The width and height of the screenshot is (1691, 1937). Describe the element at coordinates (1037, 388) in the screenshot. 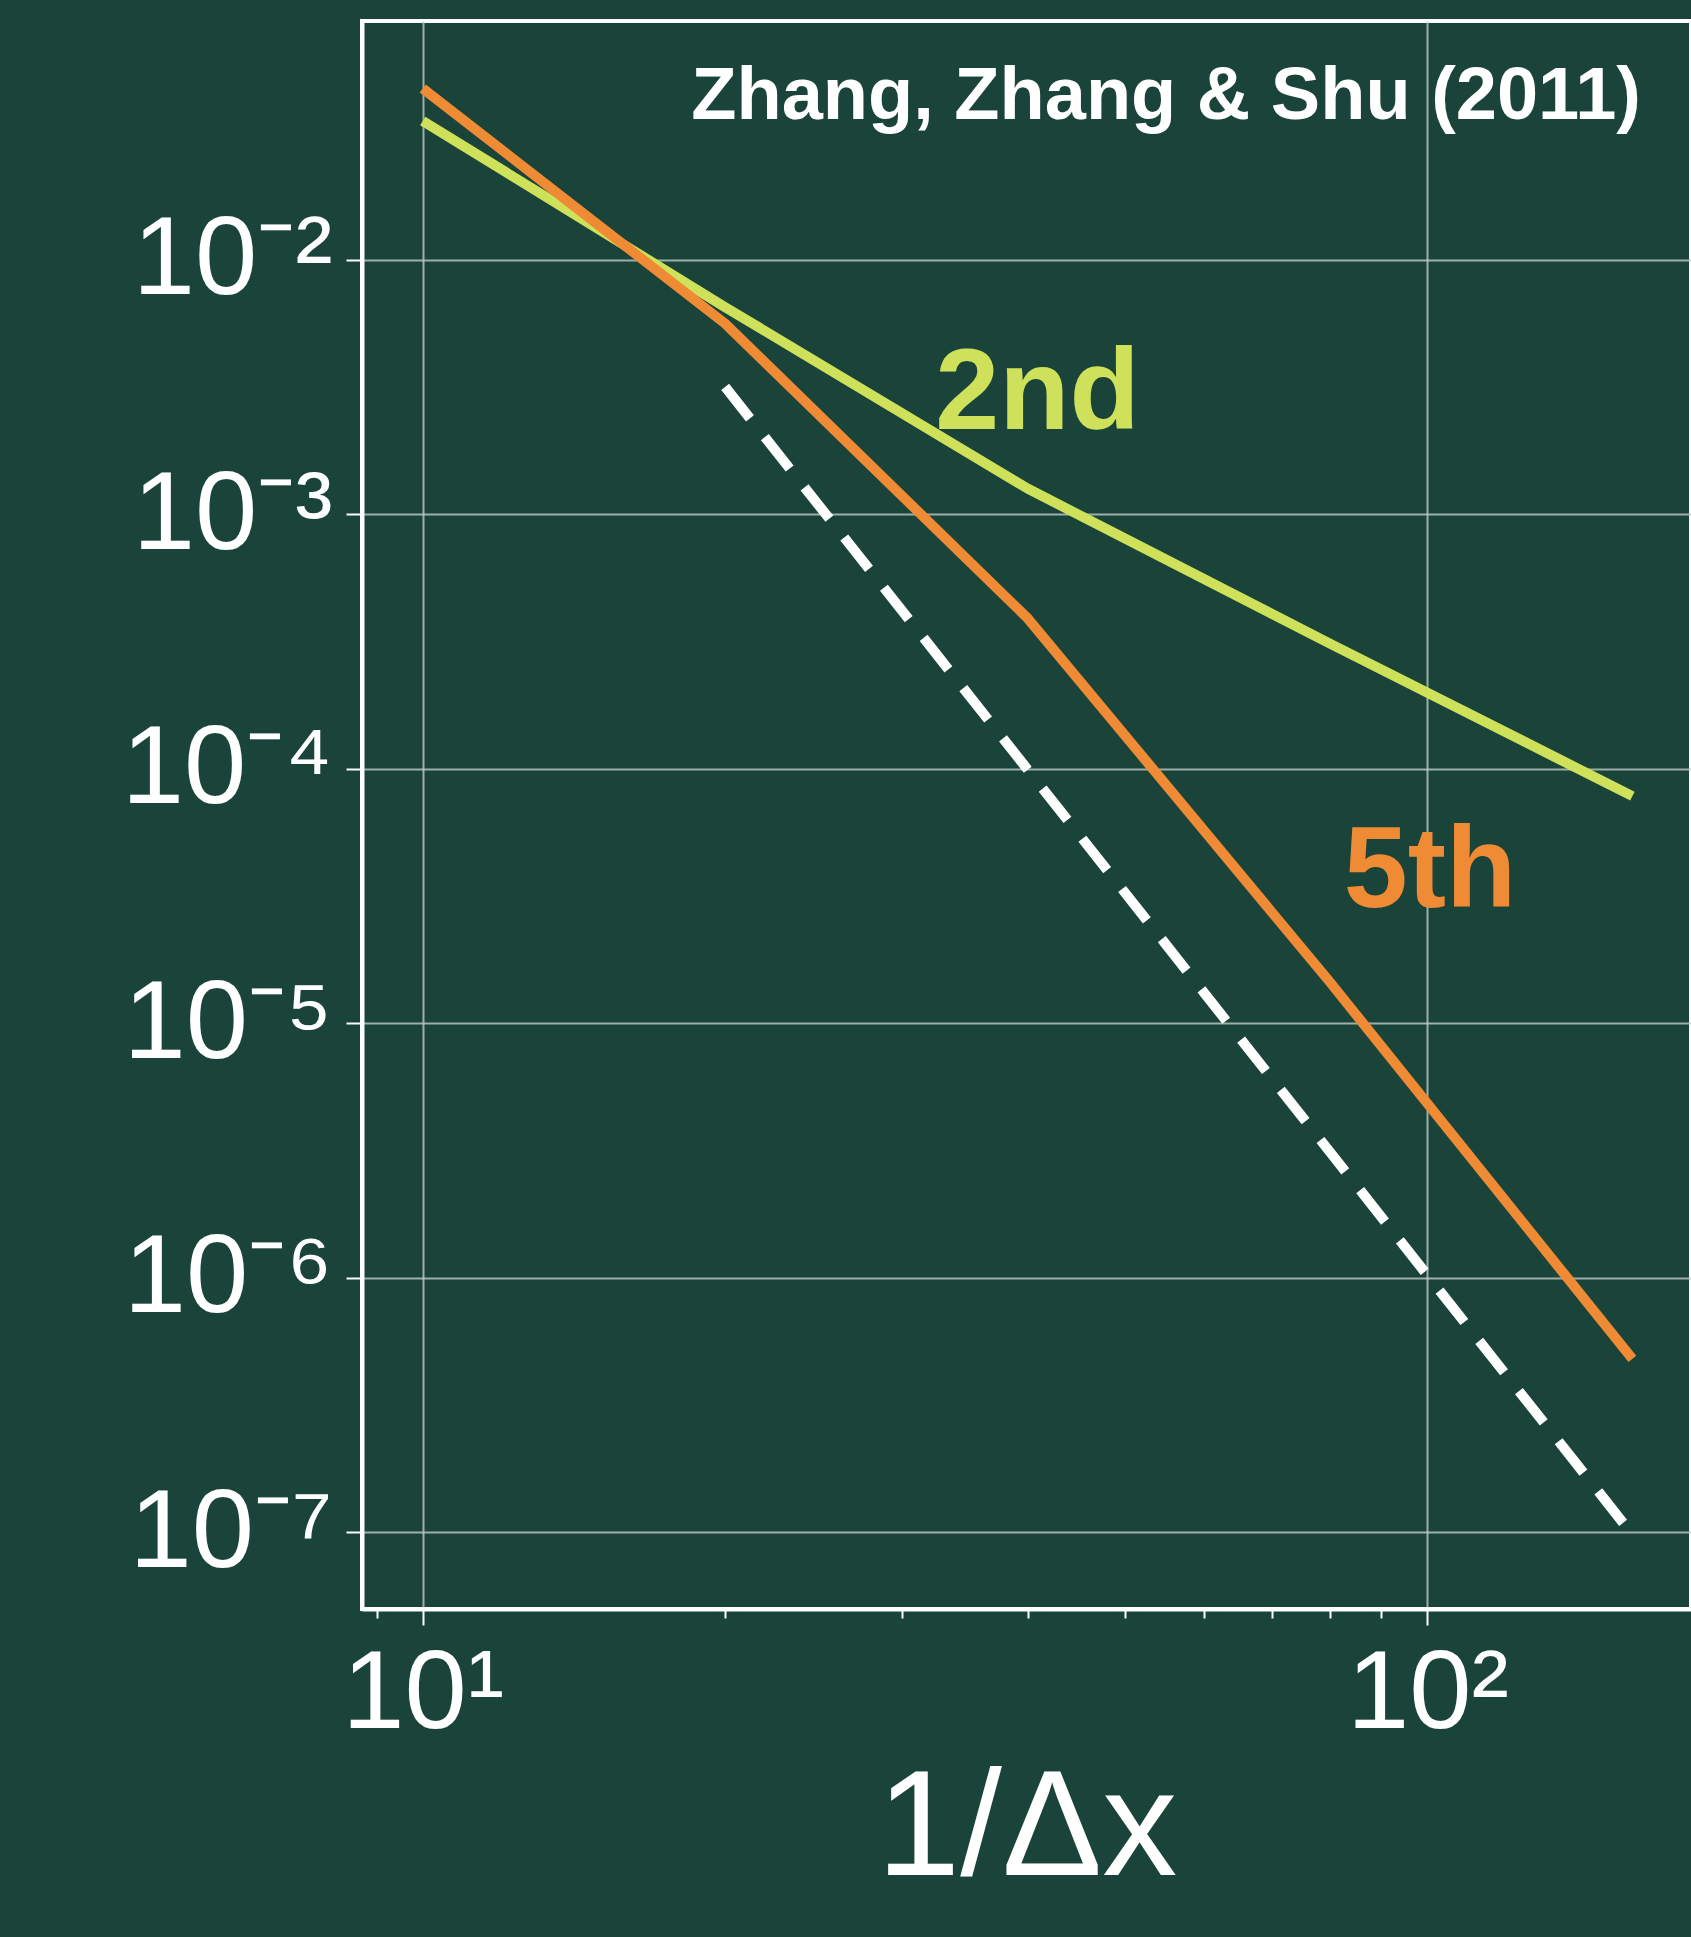

I see `series-label: 2nd` at that location.